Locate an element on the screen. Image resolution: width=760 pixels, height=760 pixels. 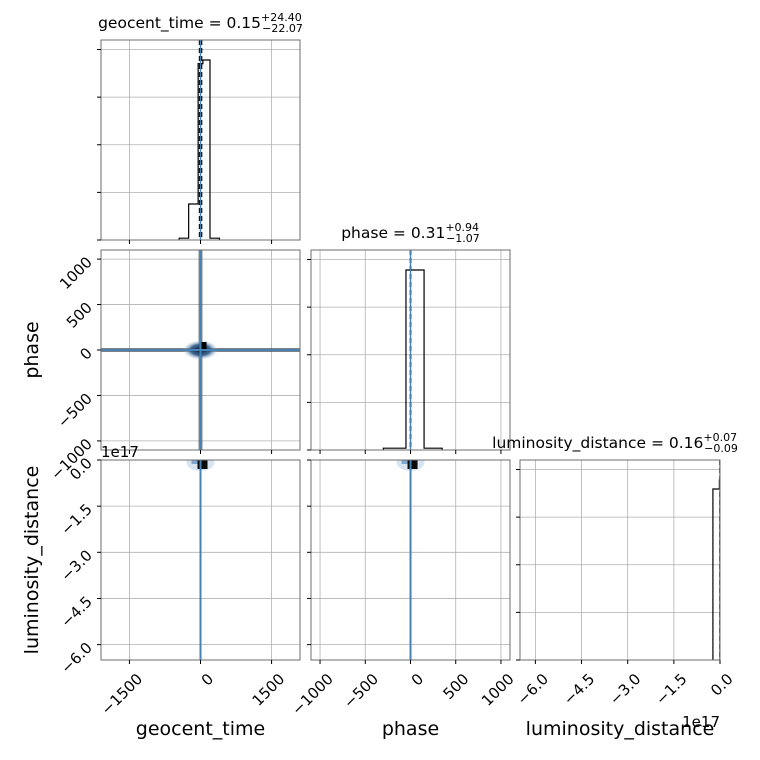
x-axis-label-phase: phase is located at coordinates (410, 729).